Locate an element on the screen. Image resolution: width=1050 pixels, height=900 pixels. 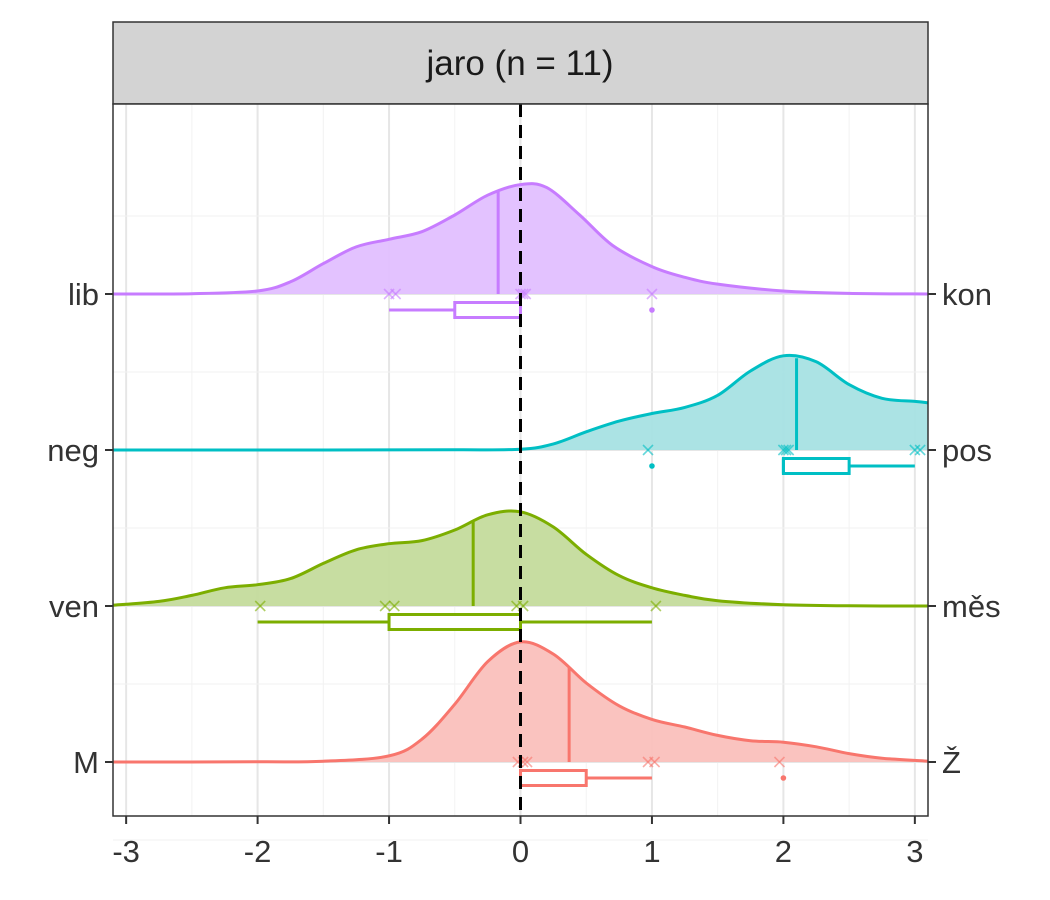
facet-strip is located at coordinates (520, 63).